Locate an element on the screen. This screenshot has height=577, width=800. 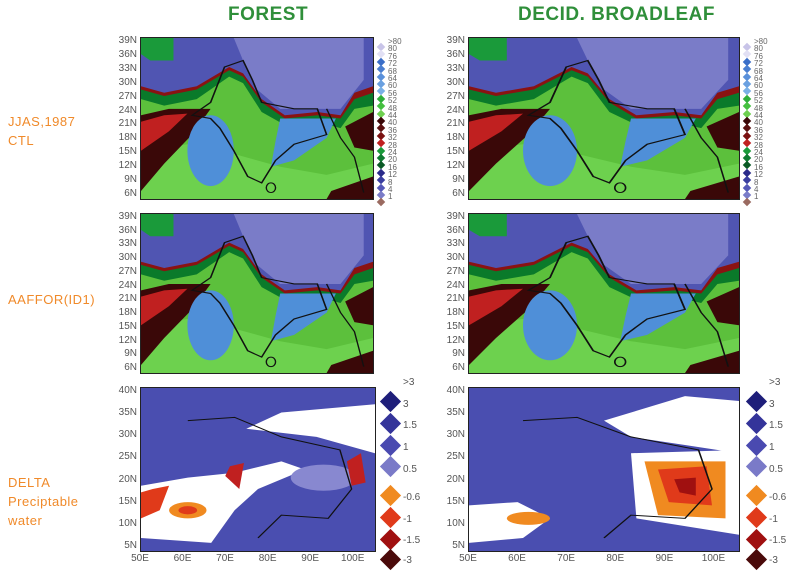
latitude-tick-label: 36N is located at coordinates (127, 54).